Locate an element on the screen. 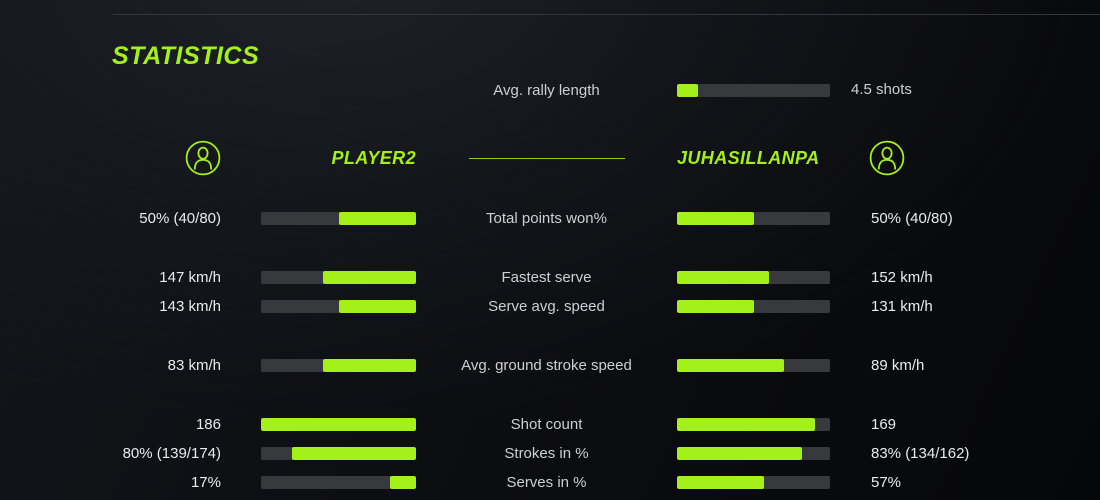  right-stat-value: 57% is located at coordinates (886, 482).